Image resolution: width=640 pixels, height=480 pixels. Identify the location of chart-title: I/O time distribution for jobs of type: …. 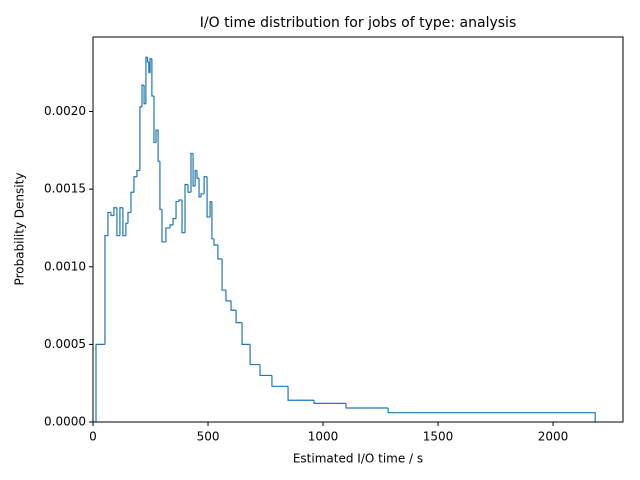
(358, 23).